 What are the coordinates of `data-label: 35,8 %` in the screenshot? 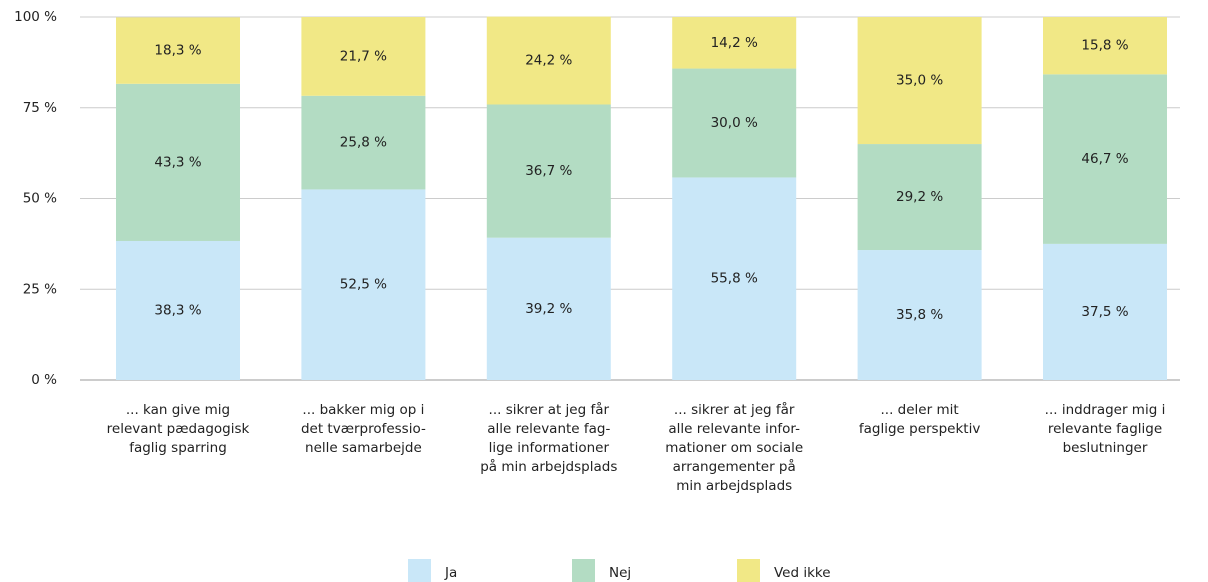 It's located at (919, 315).